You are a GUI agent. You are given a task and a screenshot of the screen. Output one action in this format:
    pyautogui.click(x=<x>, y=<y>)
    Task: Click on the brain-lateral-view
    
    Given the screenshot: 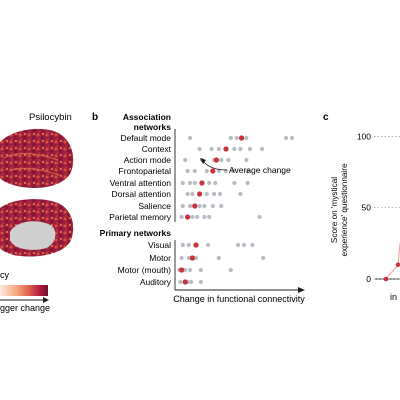 What is the action you would take?
    pyautogui.click(x=37, y=158)
    